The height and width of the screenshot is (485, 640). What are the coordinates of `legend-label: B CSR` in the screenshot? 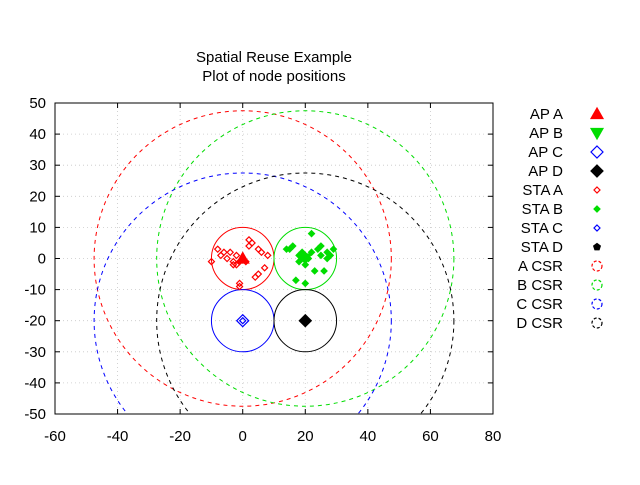 It's located at (540, 285).